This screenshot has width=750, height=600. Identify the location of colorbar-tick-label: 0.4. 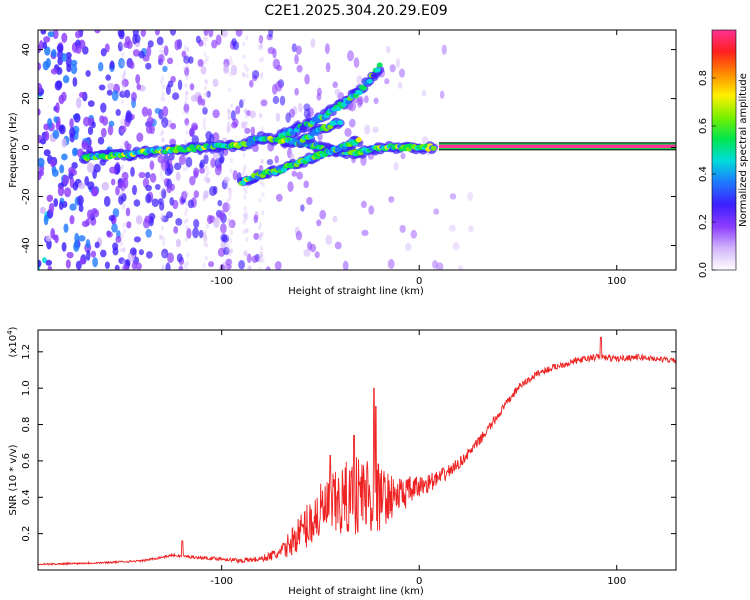
(703, 174).